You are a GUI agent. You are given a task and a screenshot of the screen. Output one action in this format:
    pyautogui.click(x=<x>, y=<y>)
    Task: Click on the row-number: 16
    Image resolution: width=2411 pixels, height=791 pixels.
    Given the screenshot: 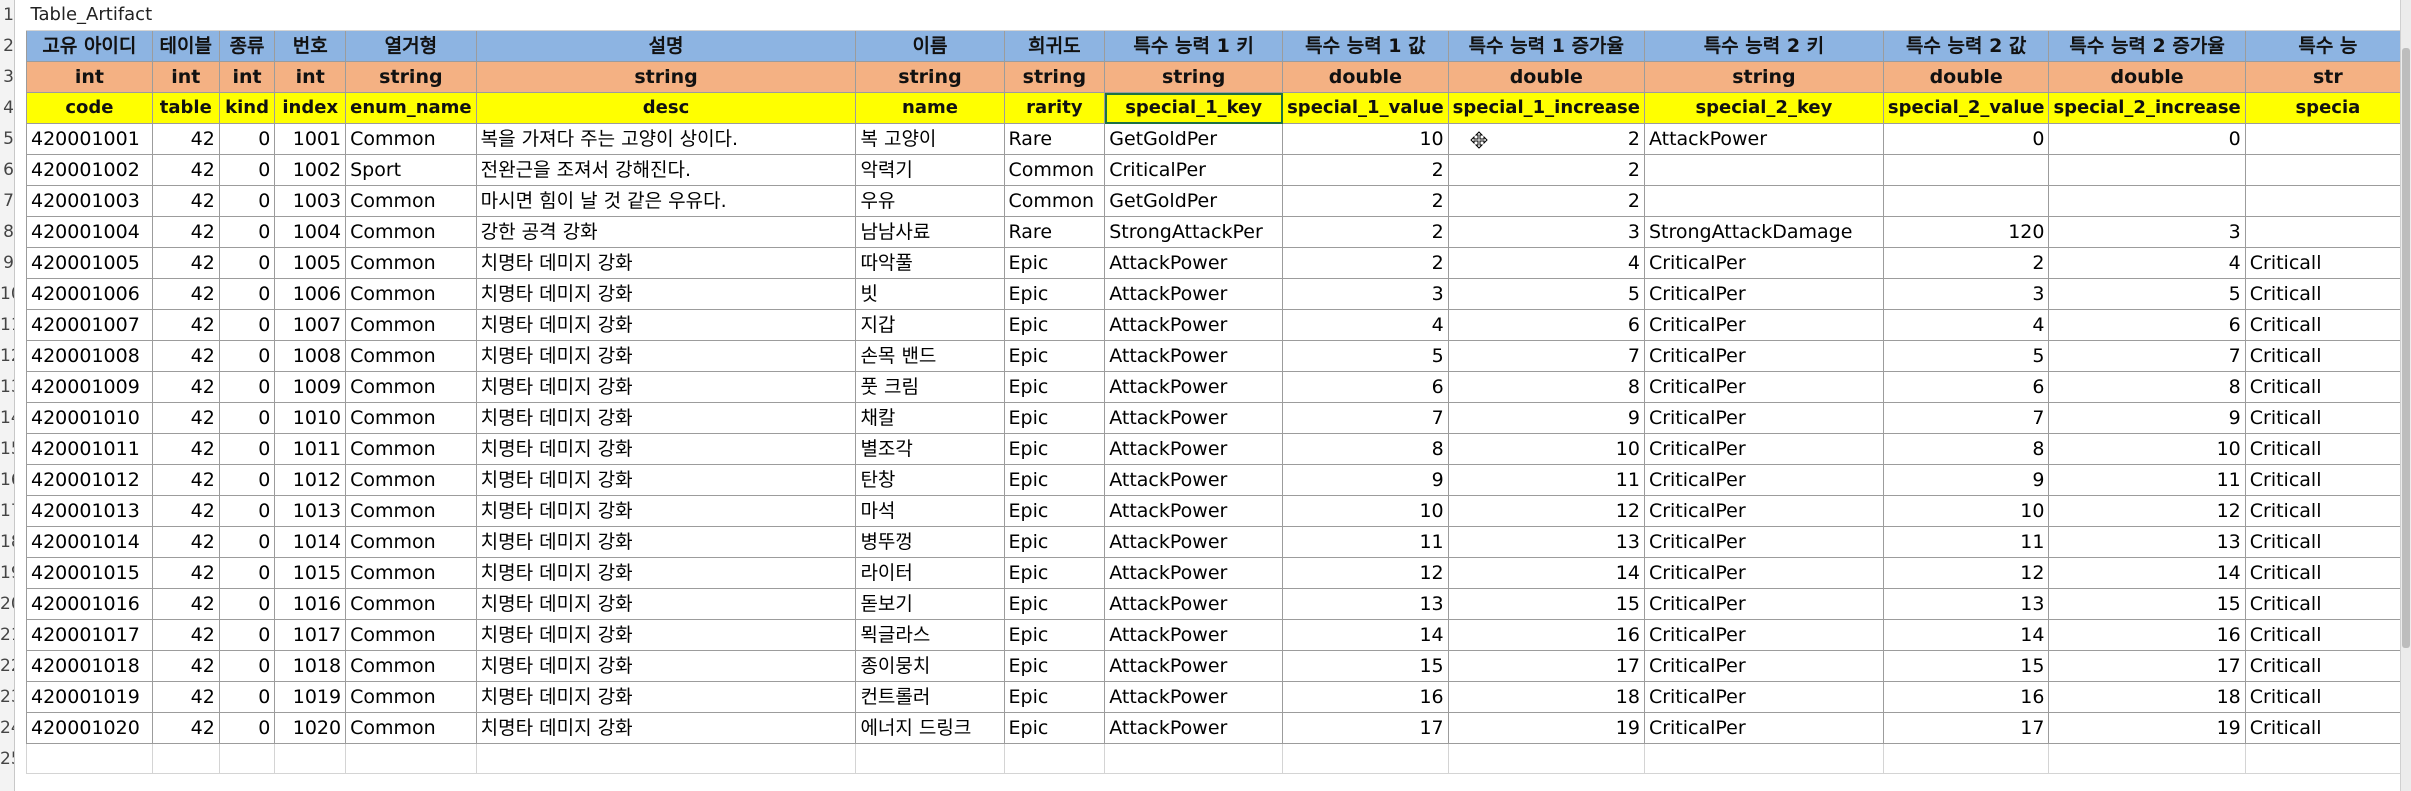 What is the action you would take?
    pyautogui.click(x=7, y=480)
    